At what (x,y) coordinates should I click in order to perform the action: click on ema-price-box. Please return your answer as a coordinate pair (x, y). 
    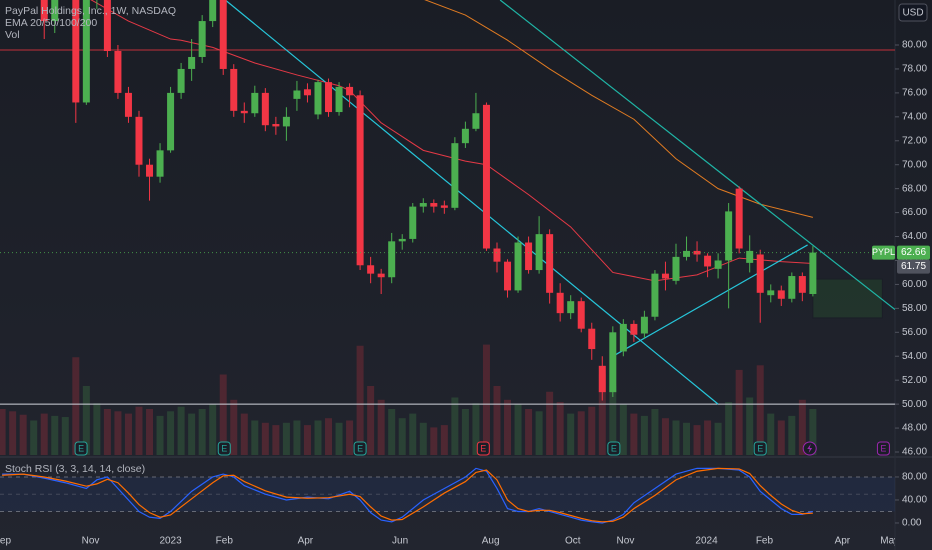
    Looking at the image, I should click on (913, 266).